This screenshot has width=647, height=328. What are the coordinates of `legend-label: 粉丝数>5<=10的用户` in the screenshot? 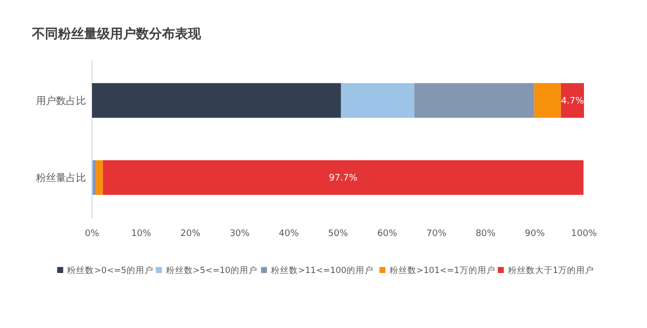 It's located at (212, 270).